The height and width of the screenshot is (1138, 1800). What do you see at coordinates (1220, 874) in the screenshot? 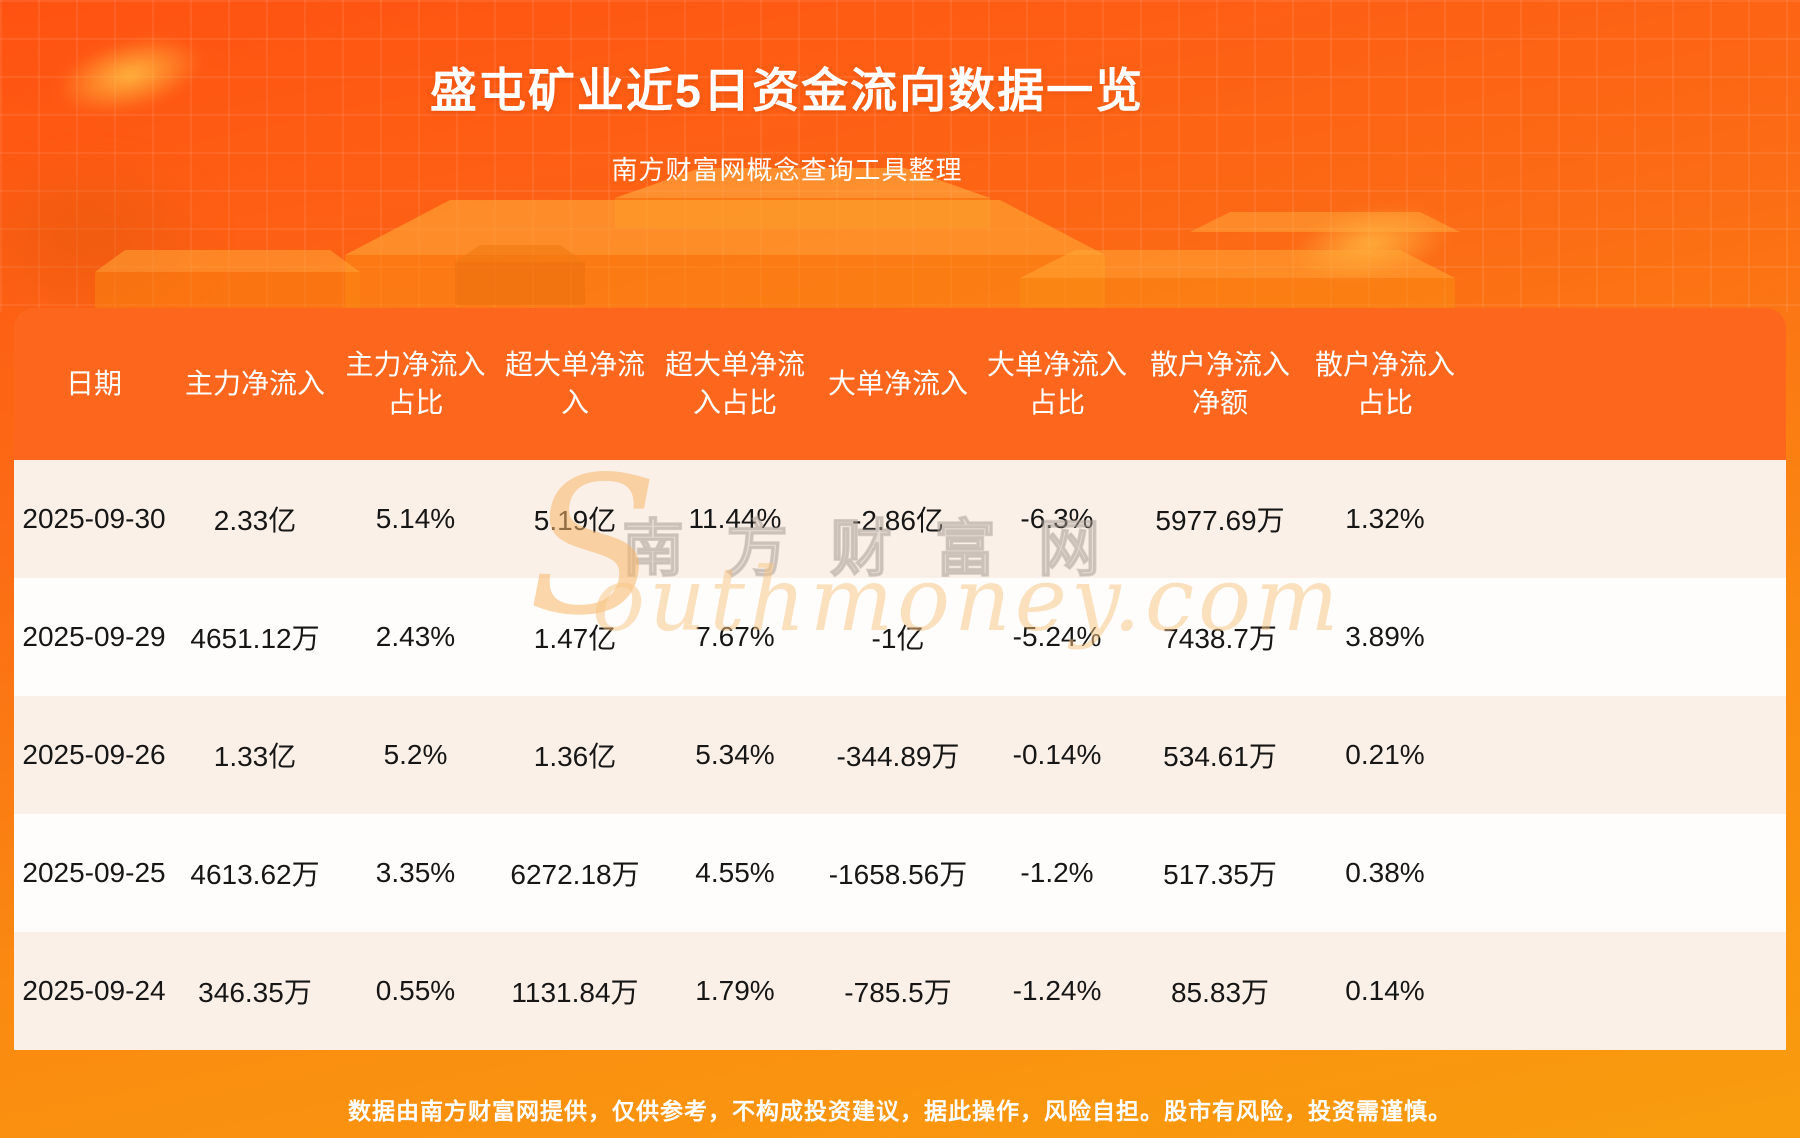
I see `cell-retail-net-inflow-amount: 517.35万` at bounding box center [1220, 874].